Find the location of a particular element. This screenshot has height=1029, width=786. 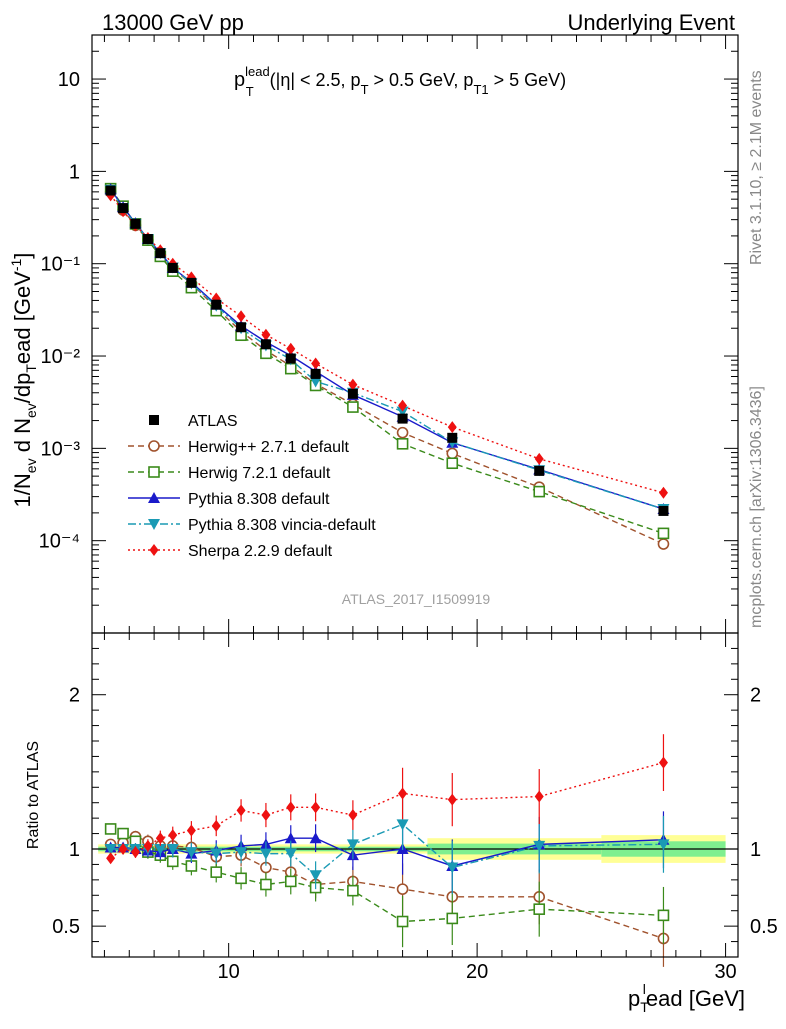

y-tick-label-main: 10 is located at coordinates (69, 80).